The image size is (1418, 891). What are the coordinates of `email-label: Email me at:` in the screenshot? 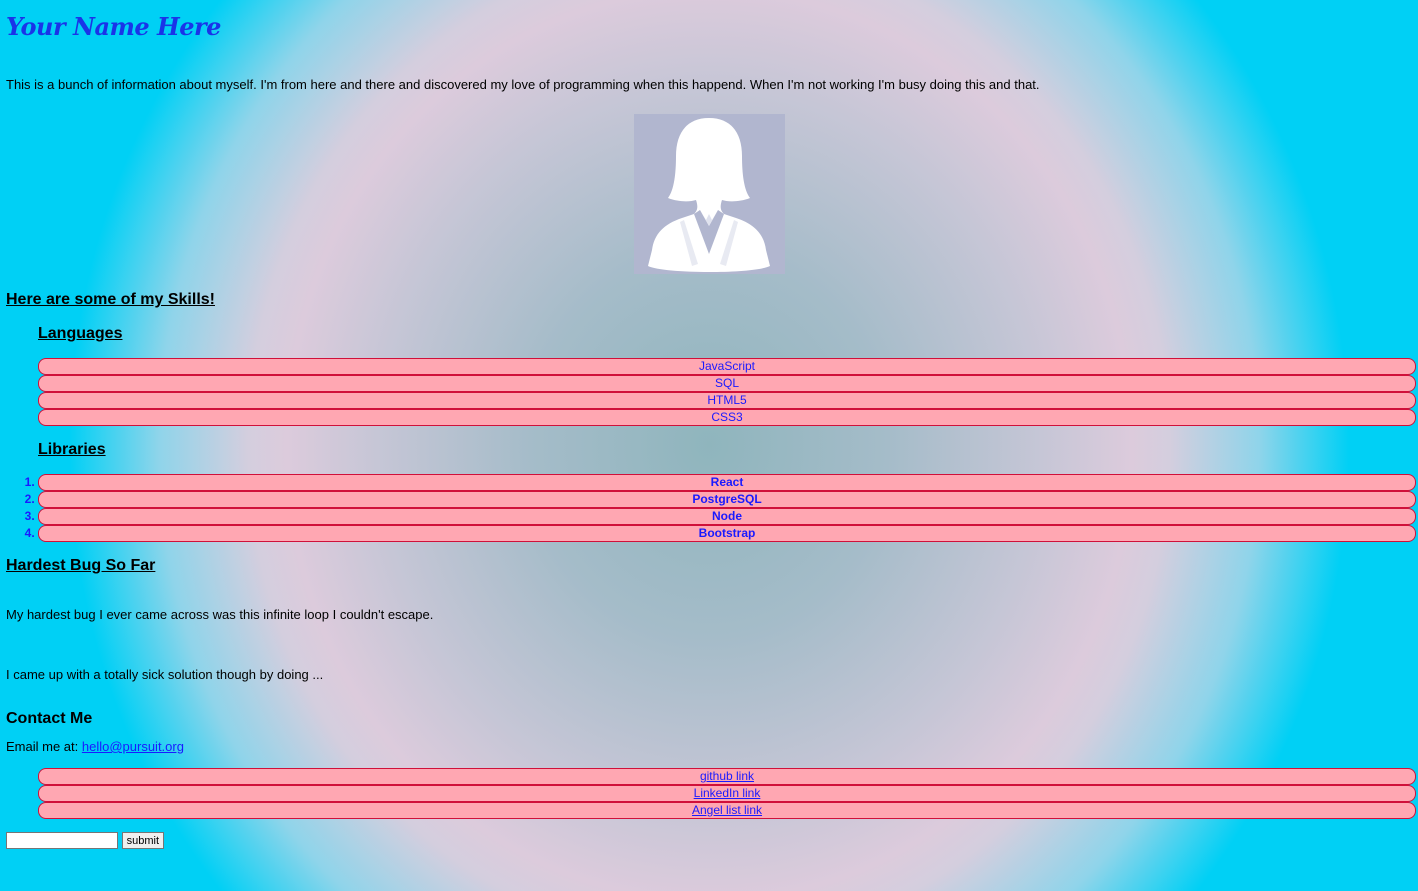 It's located at (42, 746).